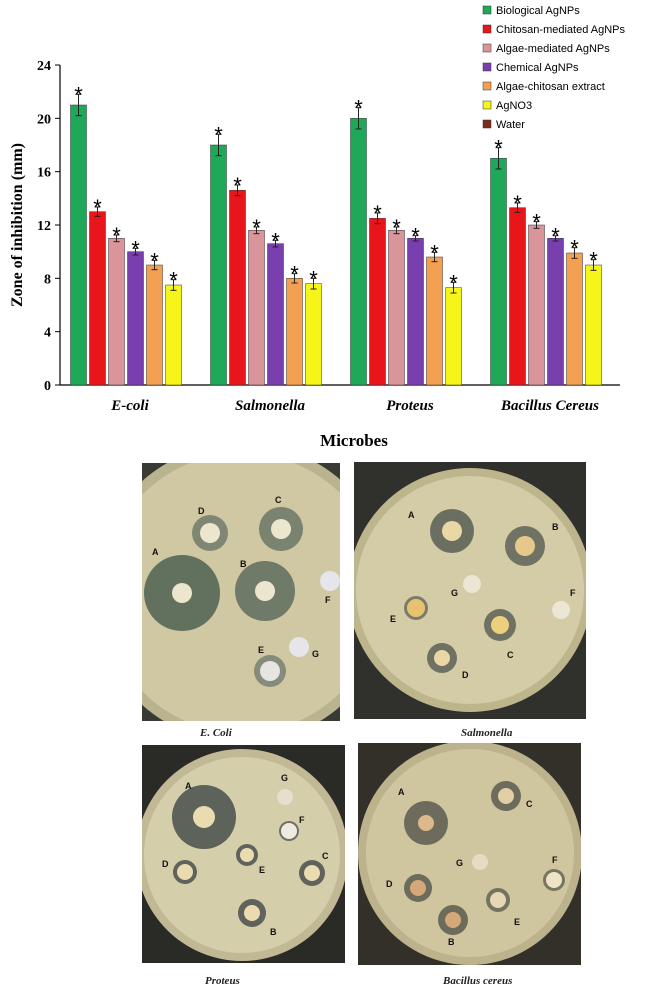 Image resolution: width=662 pixels, height=993 pixels. I want to click on y-axis-title: Zone of inhibition (mm), so click(17, 225).